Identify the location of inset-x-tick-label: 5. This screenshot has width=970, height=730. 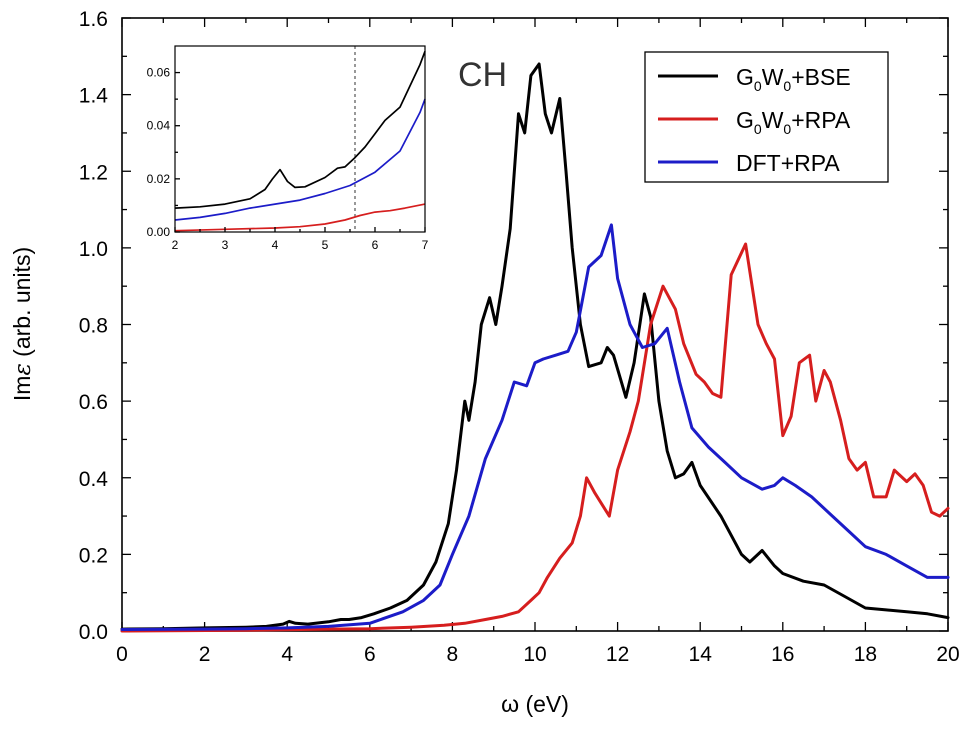
(325, 245).